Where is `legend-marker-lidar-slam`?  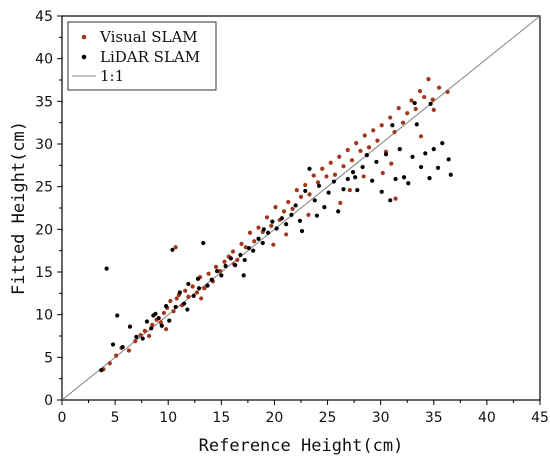 legend-marker-lidar-slam is located at coordinates (84, 57).